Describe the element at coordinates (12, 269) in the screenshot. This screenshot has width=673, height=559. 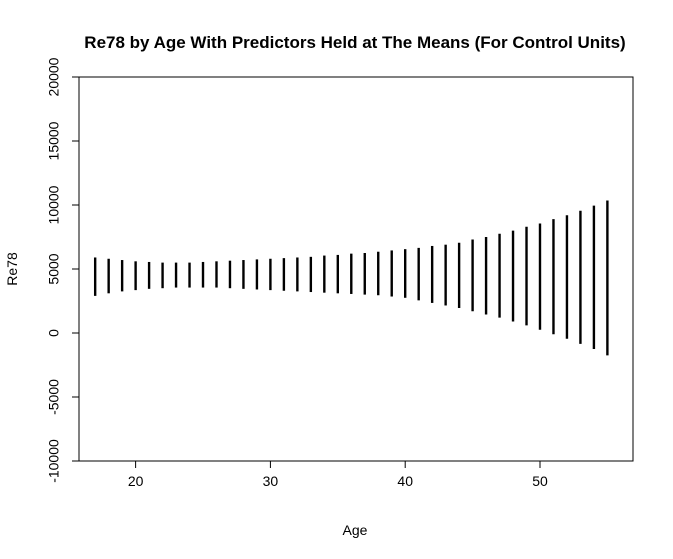
I see `y-axis-label: Re78` at that location.